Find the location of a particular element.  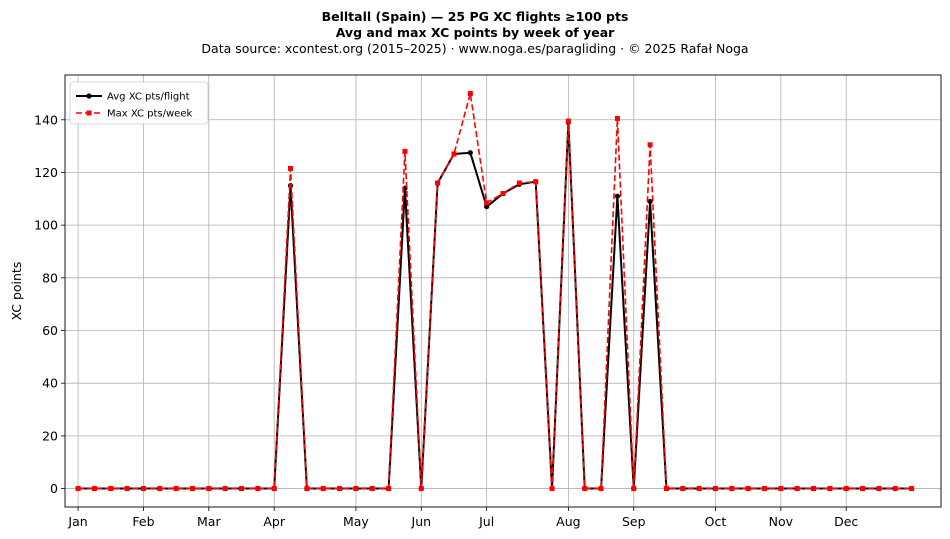

x-tick-label: Oct is located at coordinates (716, 521).